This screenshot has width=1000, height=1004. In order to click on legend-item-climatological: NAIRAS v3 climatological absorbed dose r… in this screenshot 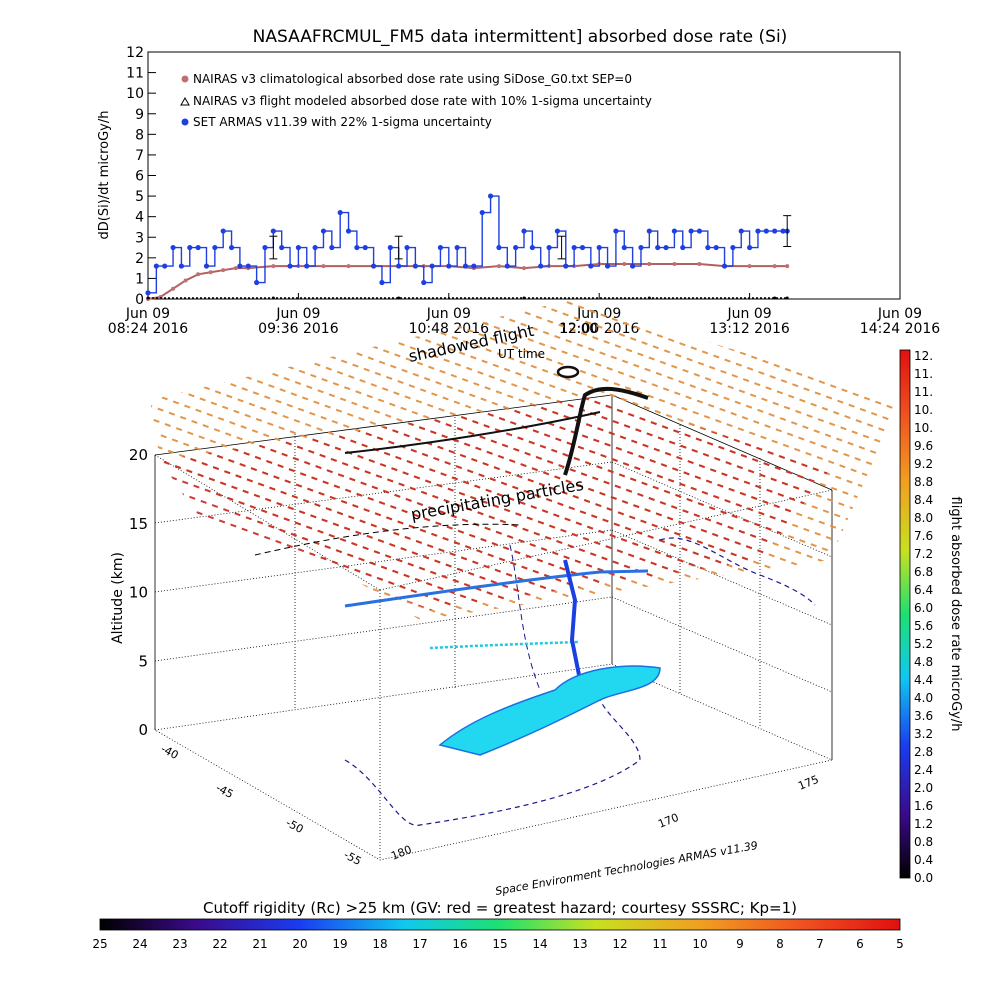, I will do `click(406, 79)`.